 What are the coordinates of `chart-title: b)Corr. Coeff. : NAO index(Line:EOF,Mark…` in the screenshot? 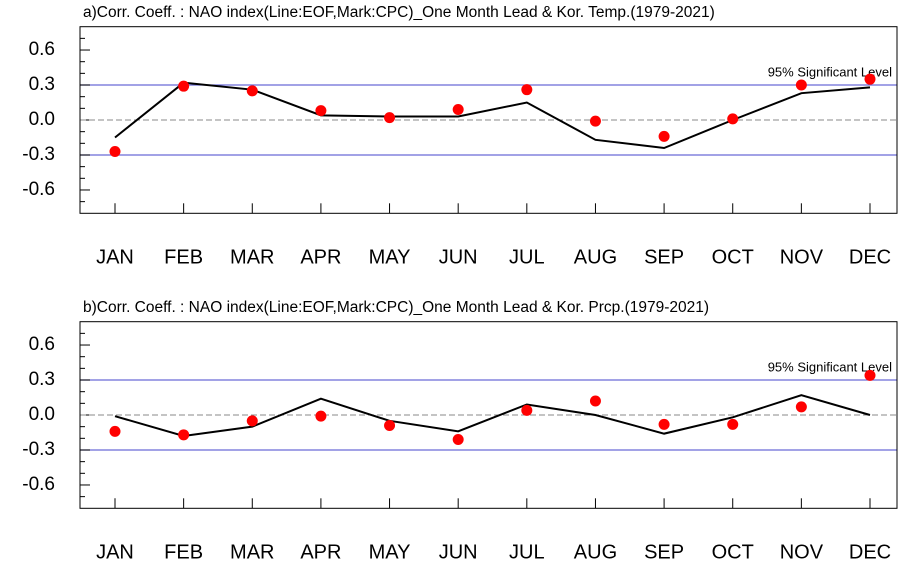 It's located at (396, 307).